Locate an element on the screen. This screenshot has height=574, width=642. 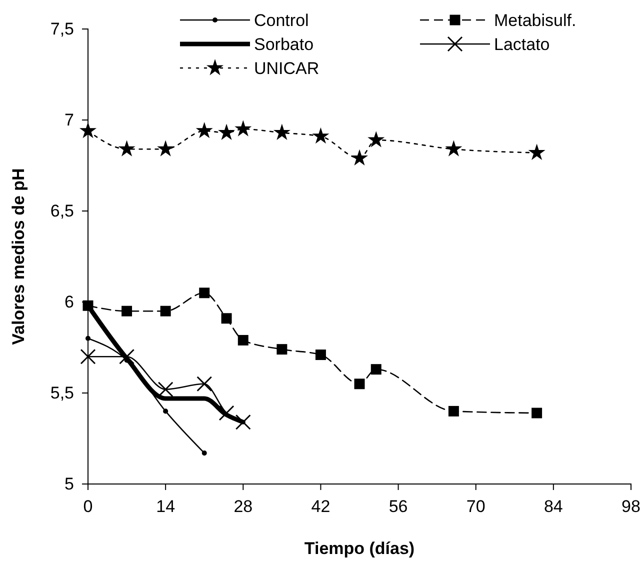
x-tick-label: 28 is located at coordinates (243, 506).